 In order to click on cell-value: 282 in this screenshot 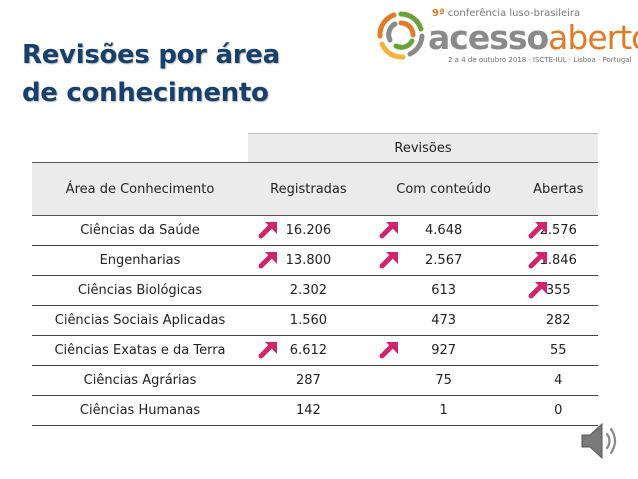, I will do `click(558, 320)`.